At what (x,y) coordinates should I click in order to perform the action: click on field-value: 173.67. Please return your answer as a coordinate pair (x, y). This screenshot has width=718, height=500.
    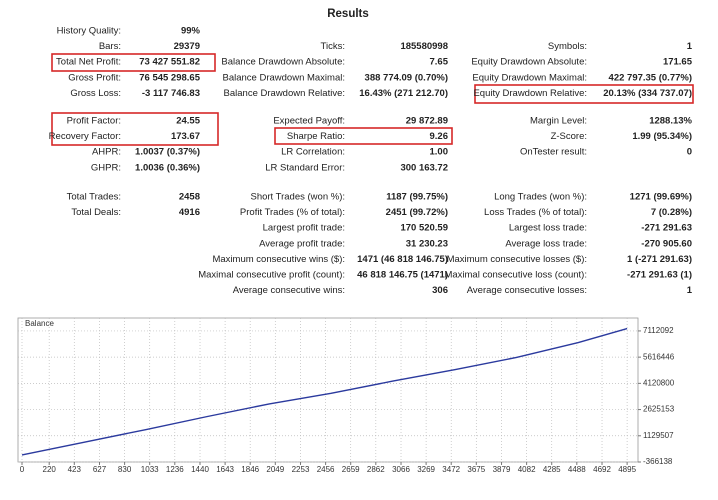
    Looking at the image, I should click on (185, 136).